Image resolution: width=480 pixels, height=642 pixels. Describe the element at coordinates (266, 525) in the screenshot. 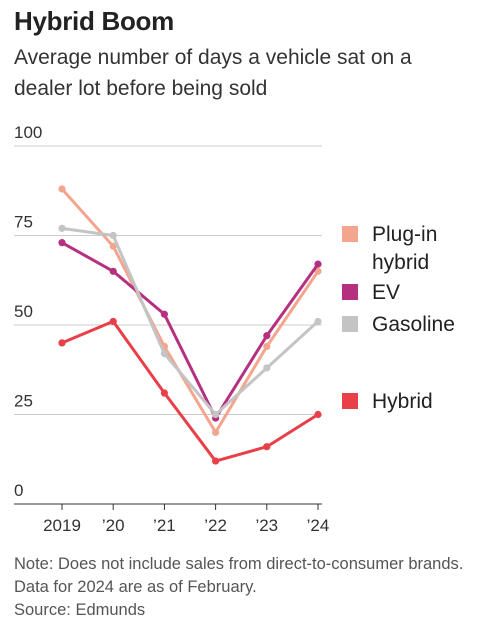

I see `x-tick-label-4: ’23` at that location.